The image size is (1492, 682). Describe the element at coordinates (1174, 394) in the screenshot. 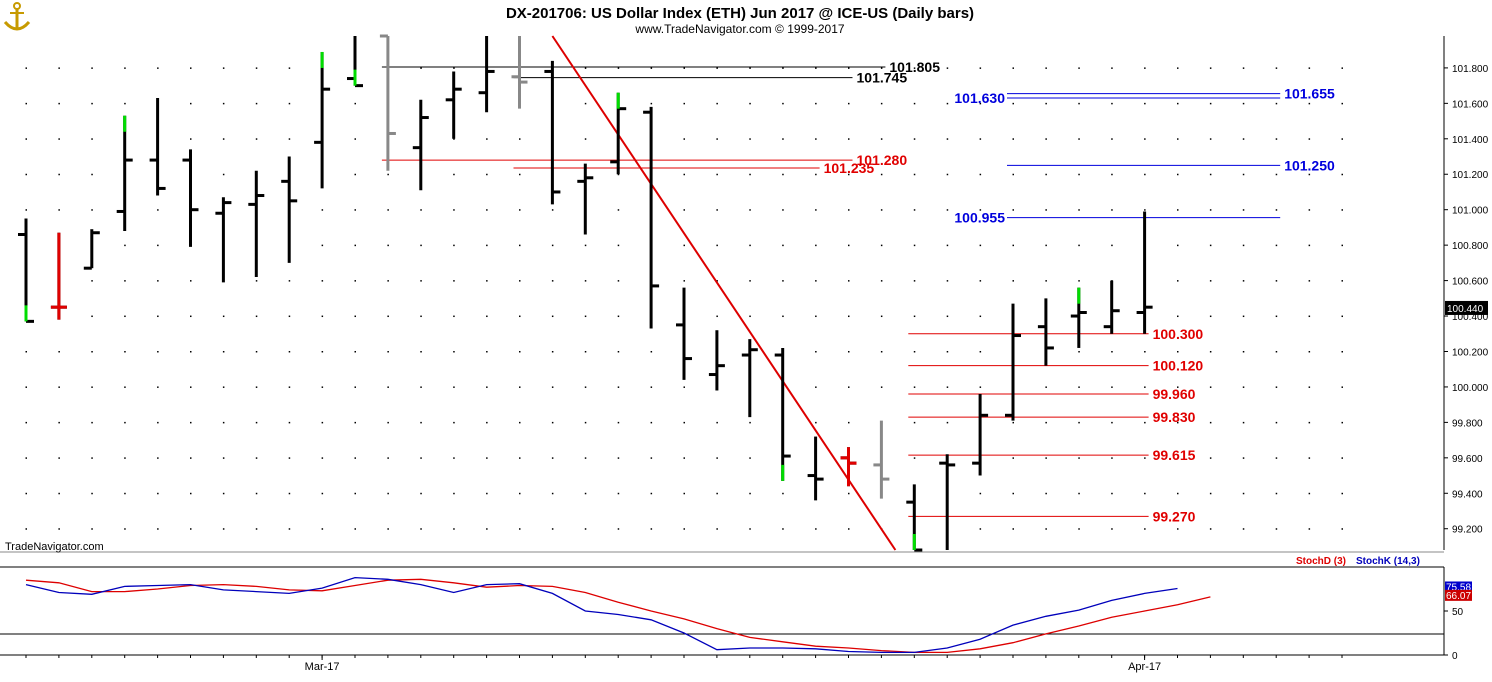

I see `level-label-99.960: 99.960` at that location.